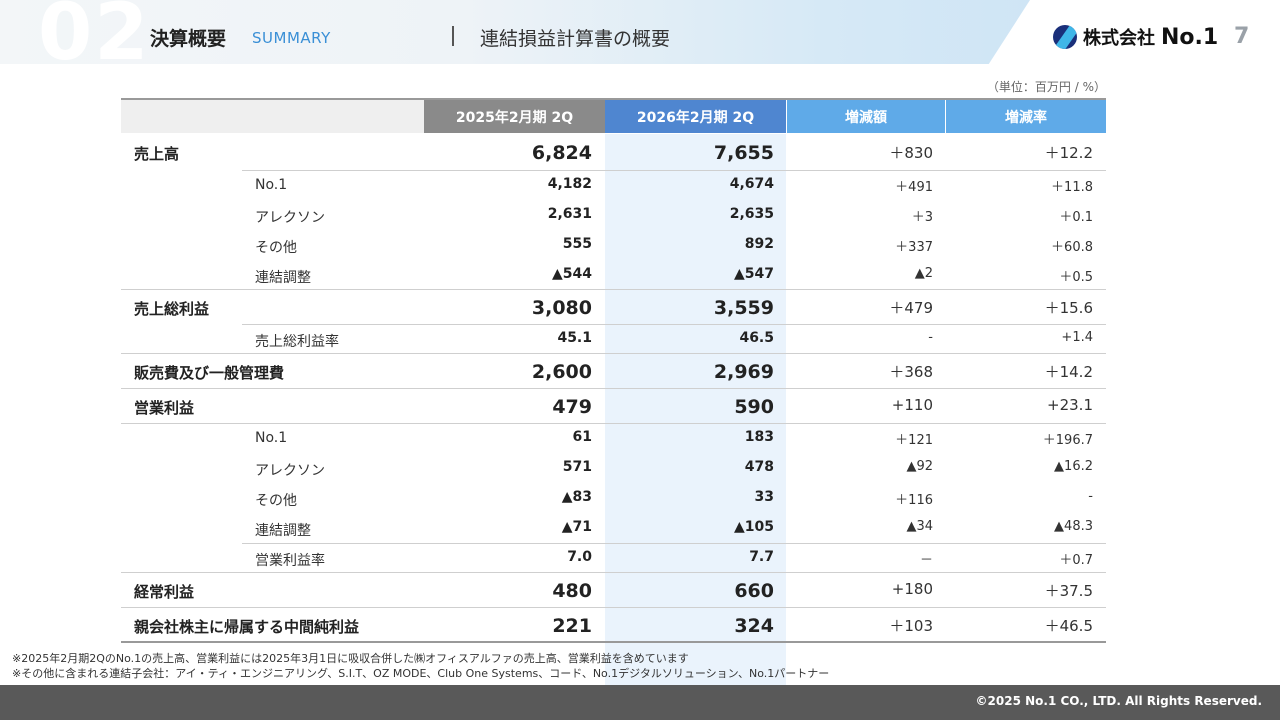  What do you see at coordinates (751, 184) in the screenshot?
I see `cell-v2: 4,674` at bounding box center [751, 184].